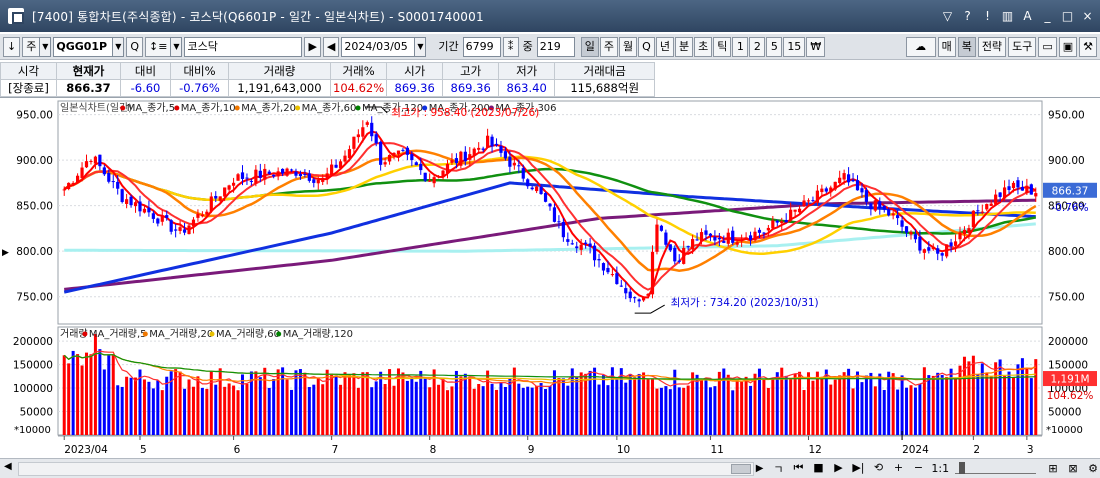 The width and height of the screenshot is (1100, 478). I want to click on date-input: 2024/03/05, so click(378, 46).